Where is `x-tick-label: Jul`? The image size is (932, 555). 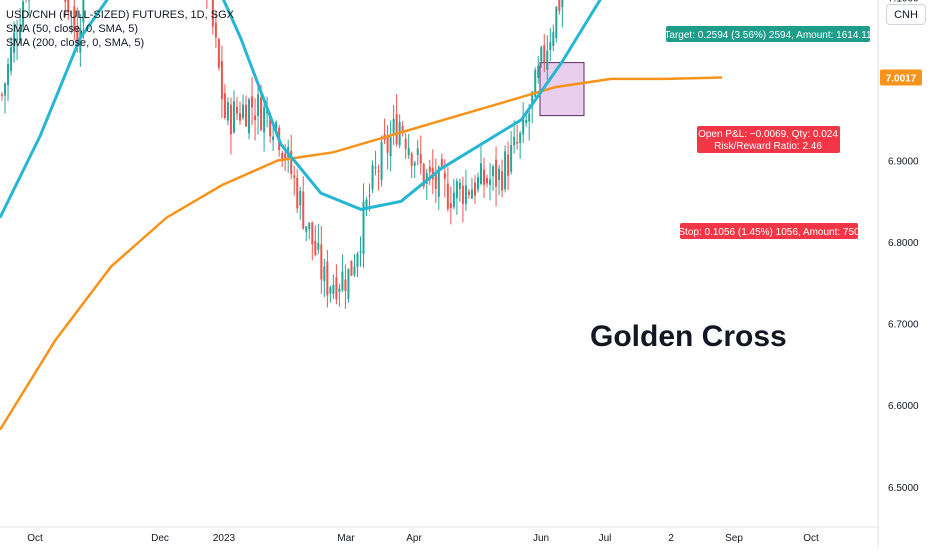
x-tick-label: Jul is located at coordinates (605, 538).